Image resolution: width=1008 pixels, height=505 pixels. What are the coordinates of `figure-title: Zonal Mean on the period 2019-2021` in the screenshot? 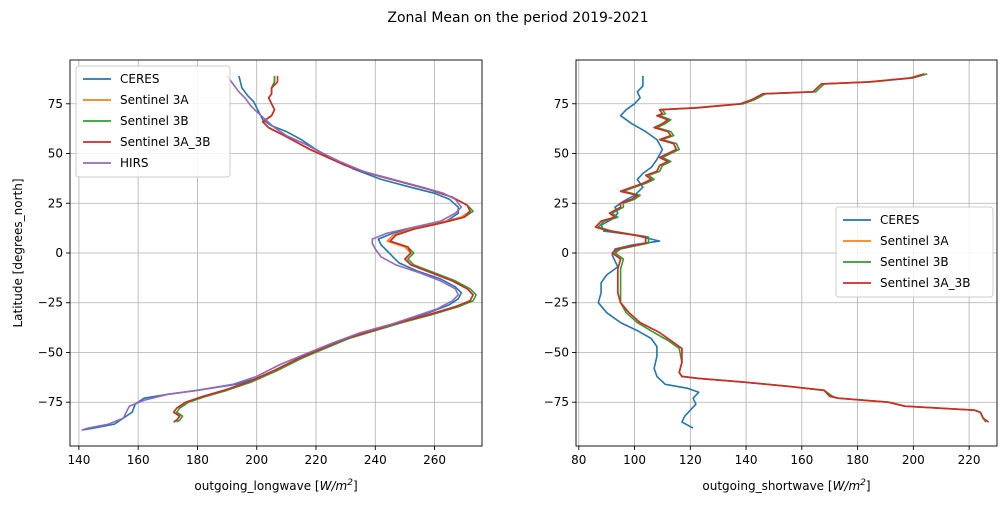 It's located at (517, 18).